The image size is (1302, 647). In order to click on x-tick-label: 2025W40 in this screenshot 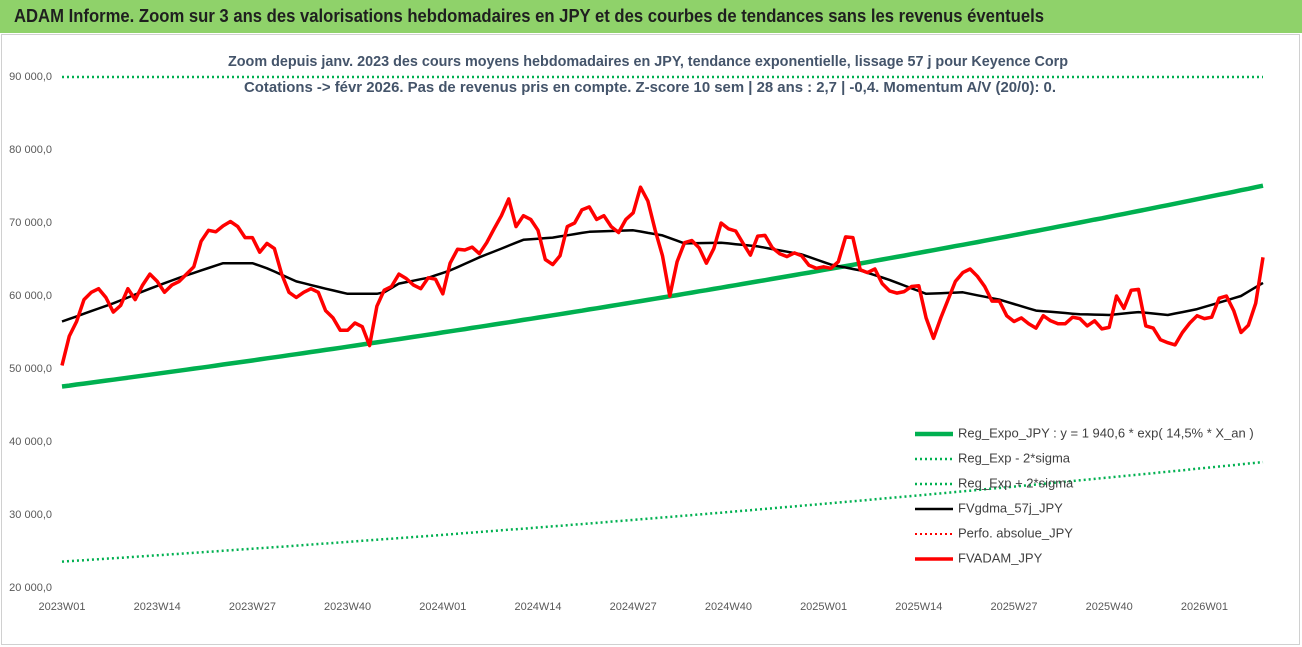, I will do `click(1109, 607)`.